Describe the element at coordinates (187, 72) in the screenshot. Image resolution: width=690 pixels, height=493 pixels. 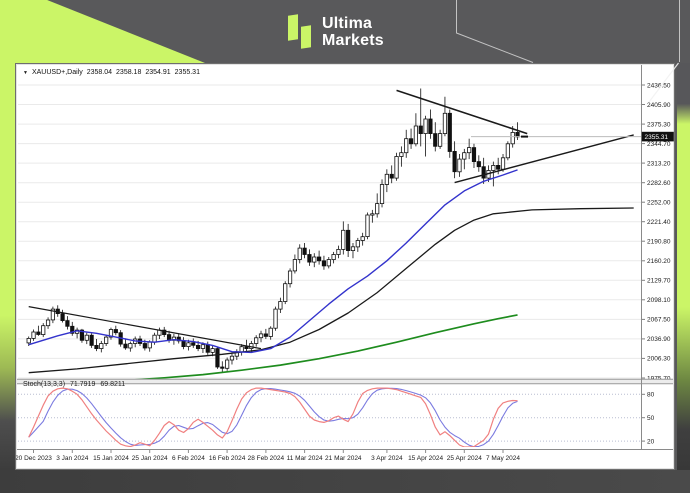
I see `chart-close-value: 2355.31` at that location.